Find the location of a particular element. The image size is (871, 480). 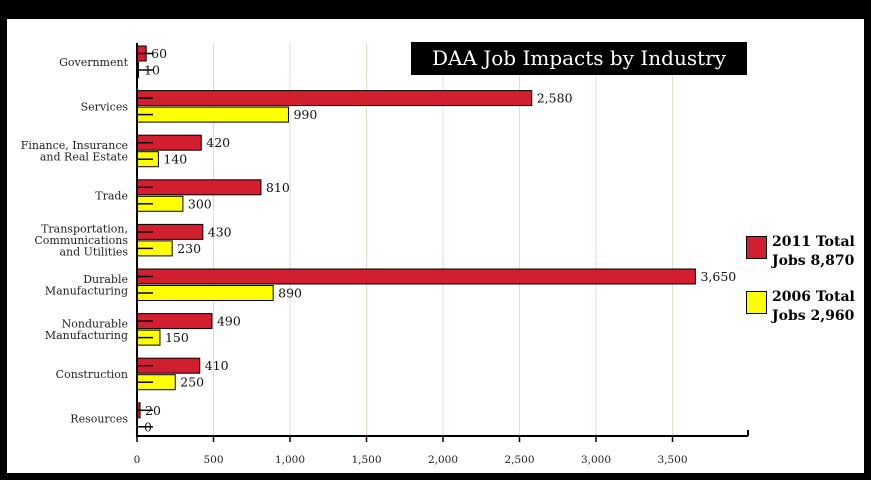

value-label-2006-6: 150 is located at coordinates (177, 337).